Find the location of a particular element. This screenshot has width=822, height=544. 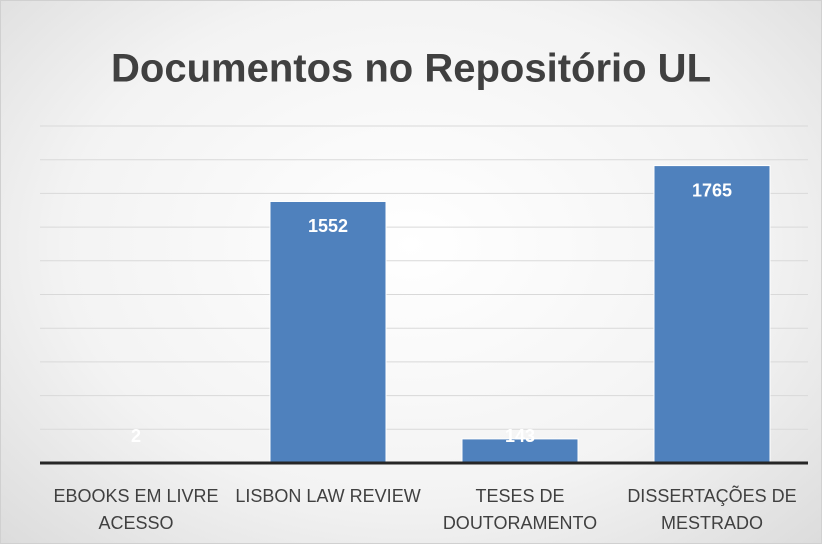

chart-title: Documentos no Repositório UL is located at coordinates (411, 69).